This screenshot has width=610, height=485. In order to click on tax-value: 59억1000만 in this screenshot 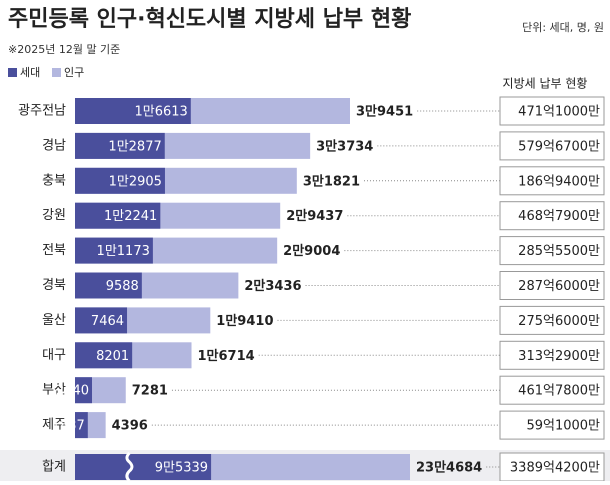, I will do `click(563, 426)`.